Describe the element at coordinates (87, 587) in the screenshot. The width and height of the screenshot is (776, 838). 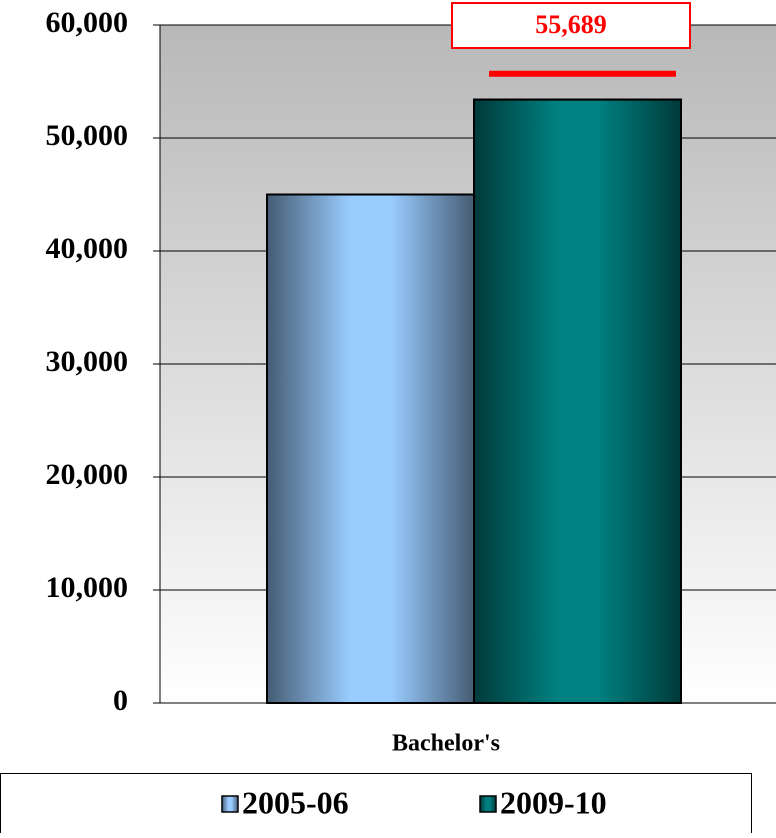
I see `y-tick-label: 10,000` at that location.